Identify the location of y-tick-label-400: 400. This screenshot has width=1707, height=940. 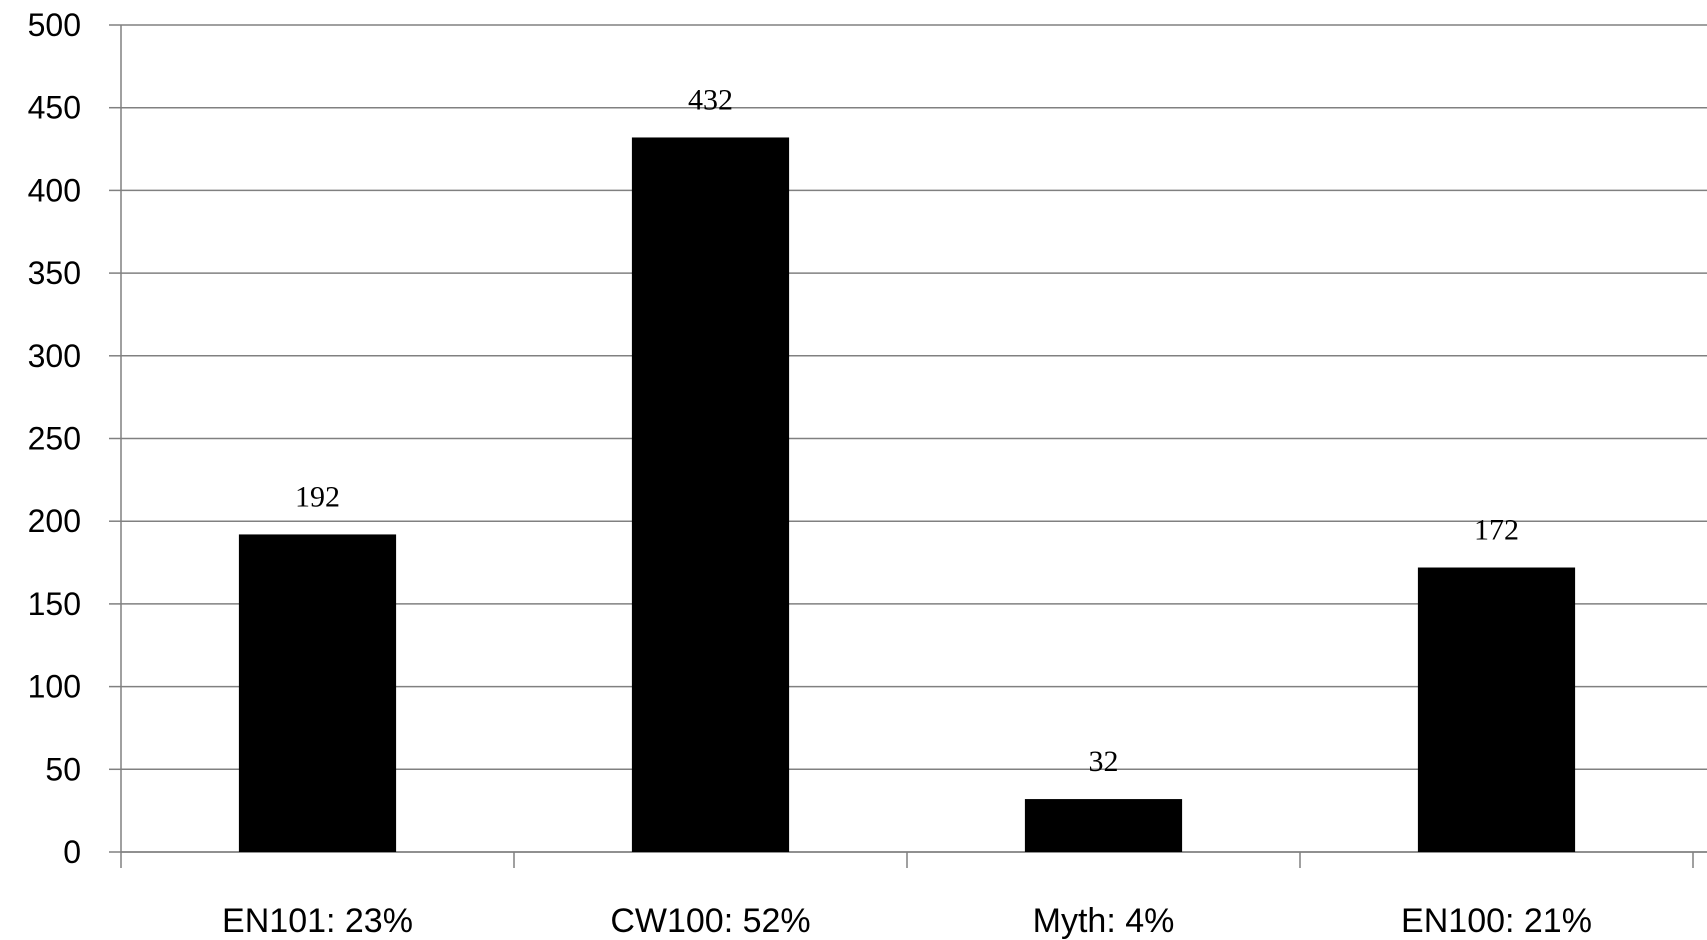
(54, 190).